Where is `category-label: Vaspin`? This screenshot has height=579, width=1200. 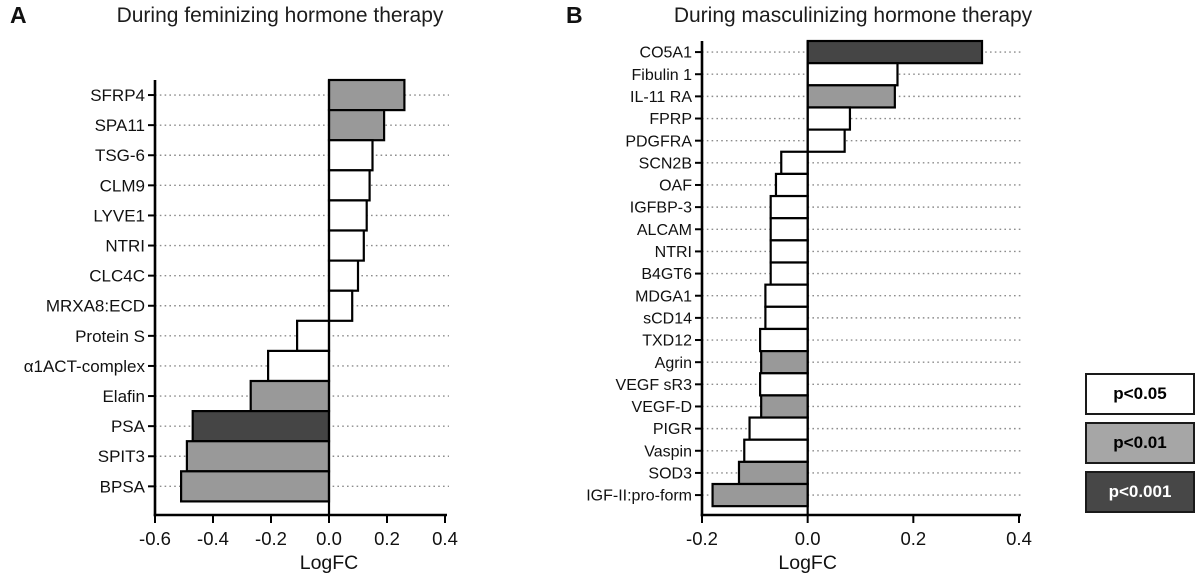 category-label: Vaspin is located at coordinates (668, 451).